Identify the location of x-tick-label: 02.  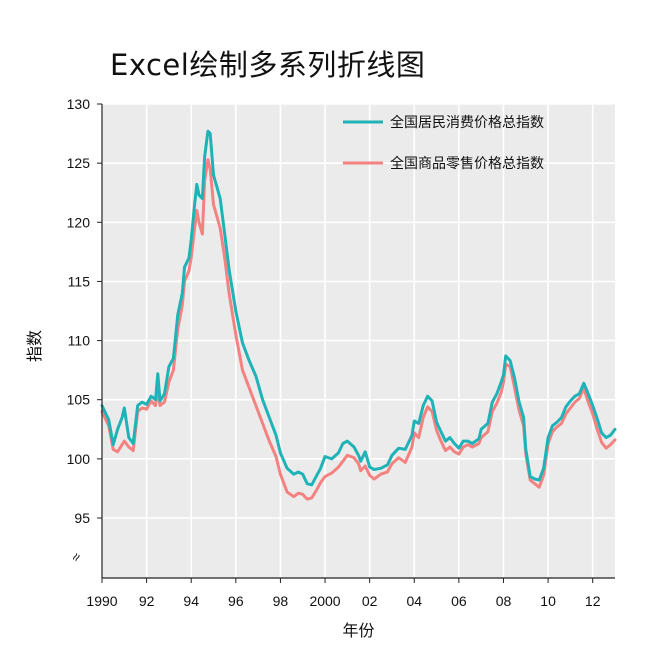
(370, 601).